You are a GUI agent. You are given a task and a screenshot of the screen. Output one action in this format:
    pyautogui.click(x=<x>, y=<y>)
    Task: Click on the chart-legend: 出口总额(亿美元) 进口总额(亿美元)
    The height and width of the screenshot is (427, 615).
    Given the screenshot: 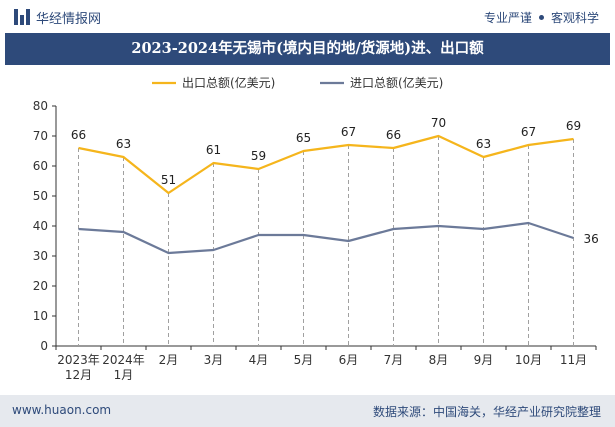 What is the action you would take?
    pyautogui.click(x=297, y=82)
    